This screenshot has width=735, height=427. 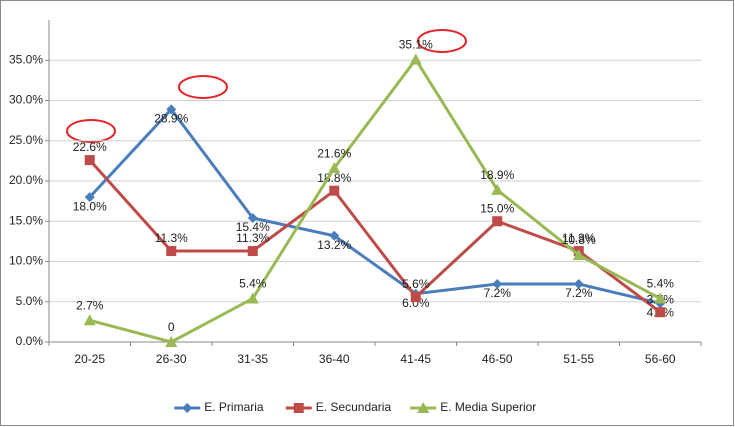 I want to click on data-label: 22.6%, so click(x=90, y=147).